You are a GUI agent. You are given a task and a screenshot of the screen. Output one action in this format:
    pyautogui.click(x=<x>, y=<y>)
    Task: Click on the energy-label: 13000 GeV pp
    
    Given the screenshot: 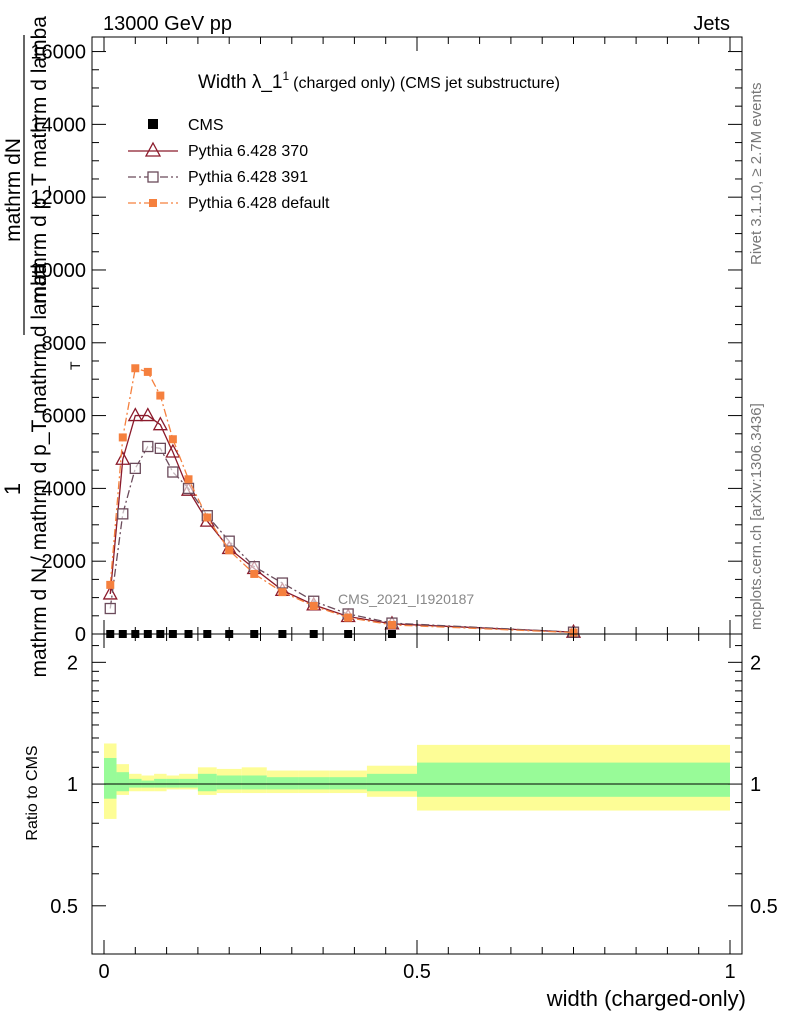 What is the action you would take?
    pyautogui.click(x=167, y=24)
    